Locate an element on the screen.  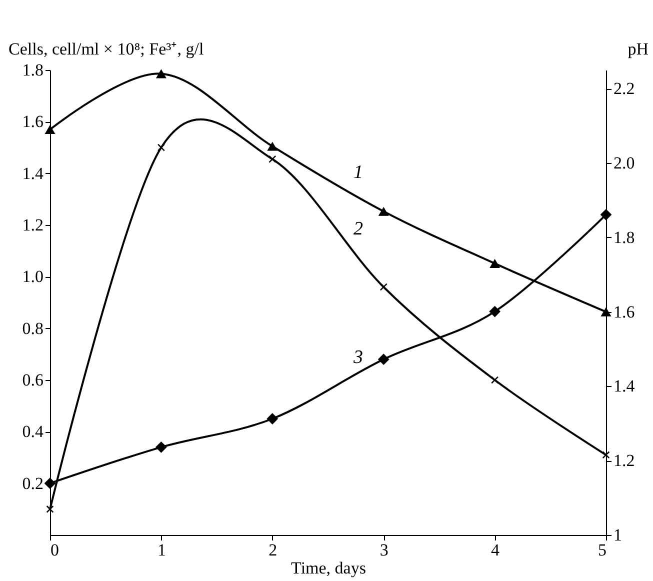
x-tick-label: 5 is located at coordinates (602, 550).